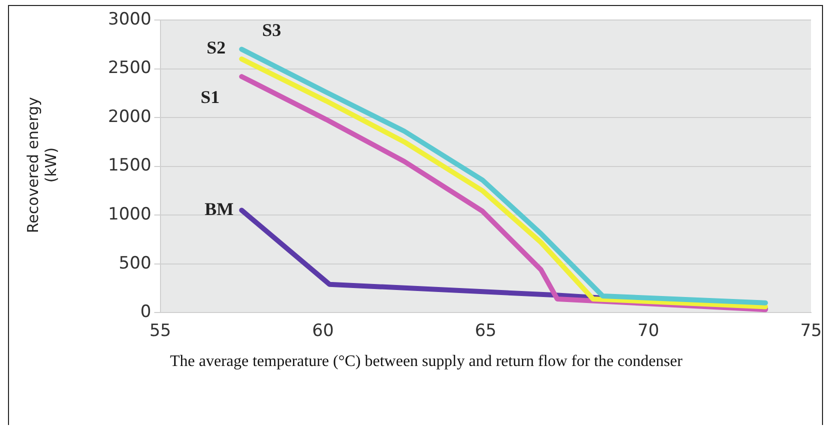  Describe the element at coordinates (216, 48) in the screenshot. I see `series-label: S2` at that location.